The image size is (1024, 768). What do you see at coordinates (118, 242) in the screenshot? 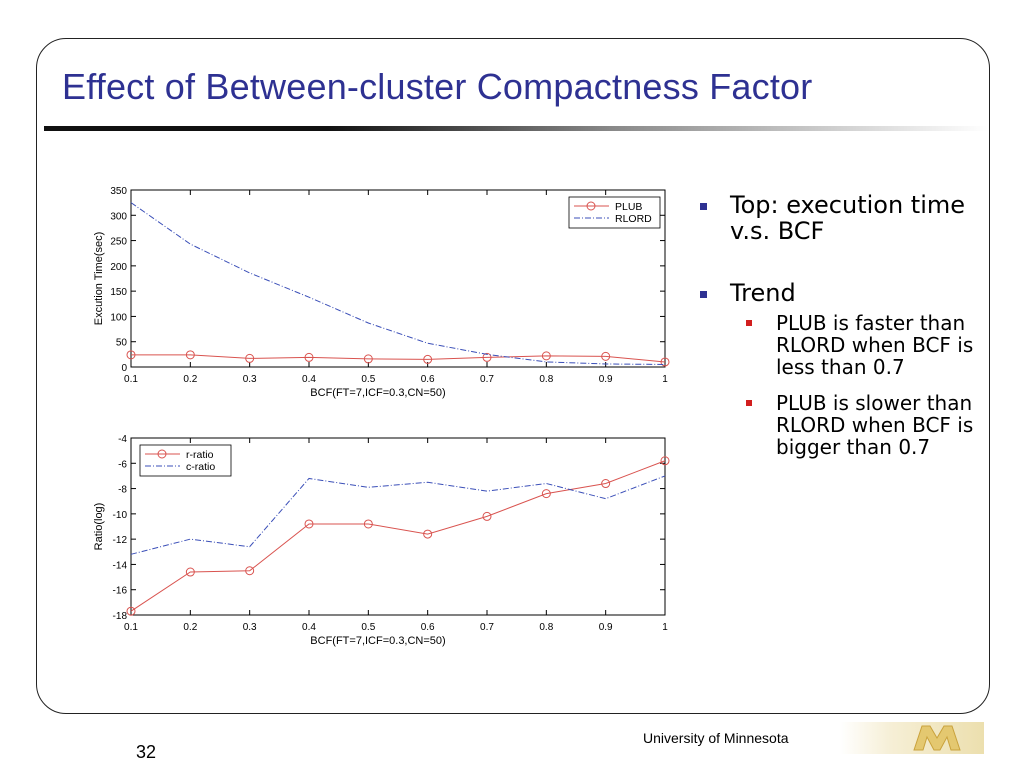
I see `y-tick-label: 250` at bounding box center [118, 242].